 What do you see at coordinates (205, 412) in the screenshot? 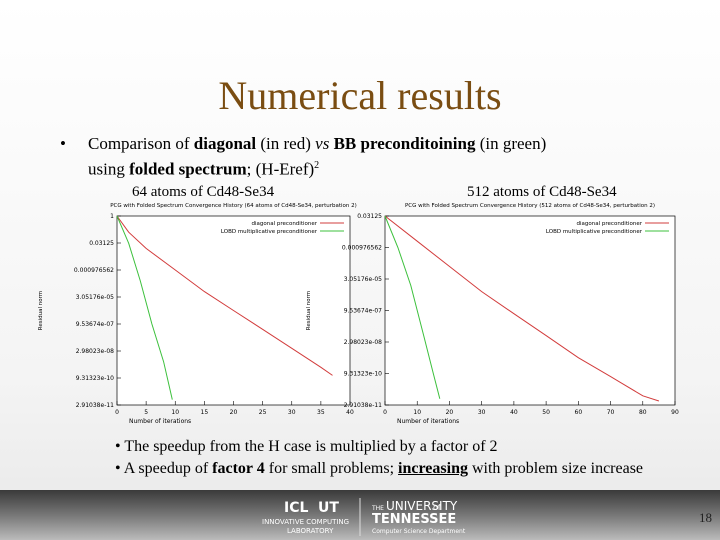
I see `x-tick-label: 15` at bounding box center [205, 412].